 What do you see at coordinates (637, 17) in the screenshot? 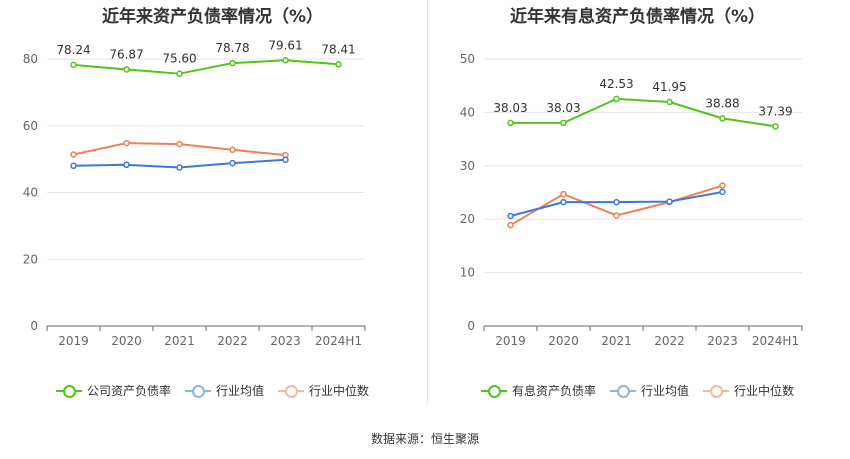
I see `chart-title: 近年来有息资产负债率情况（%）` at bounding box center [637, 17].